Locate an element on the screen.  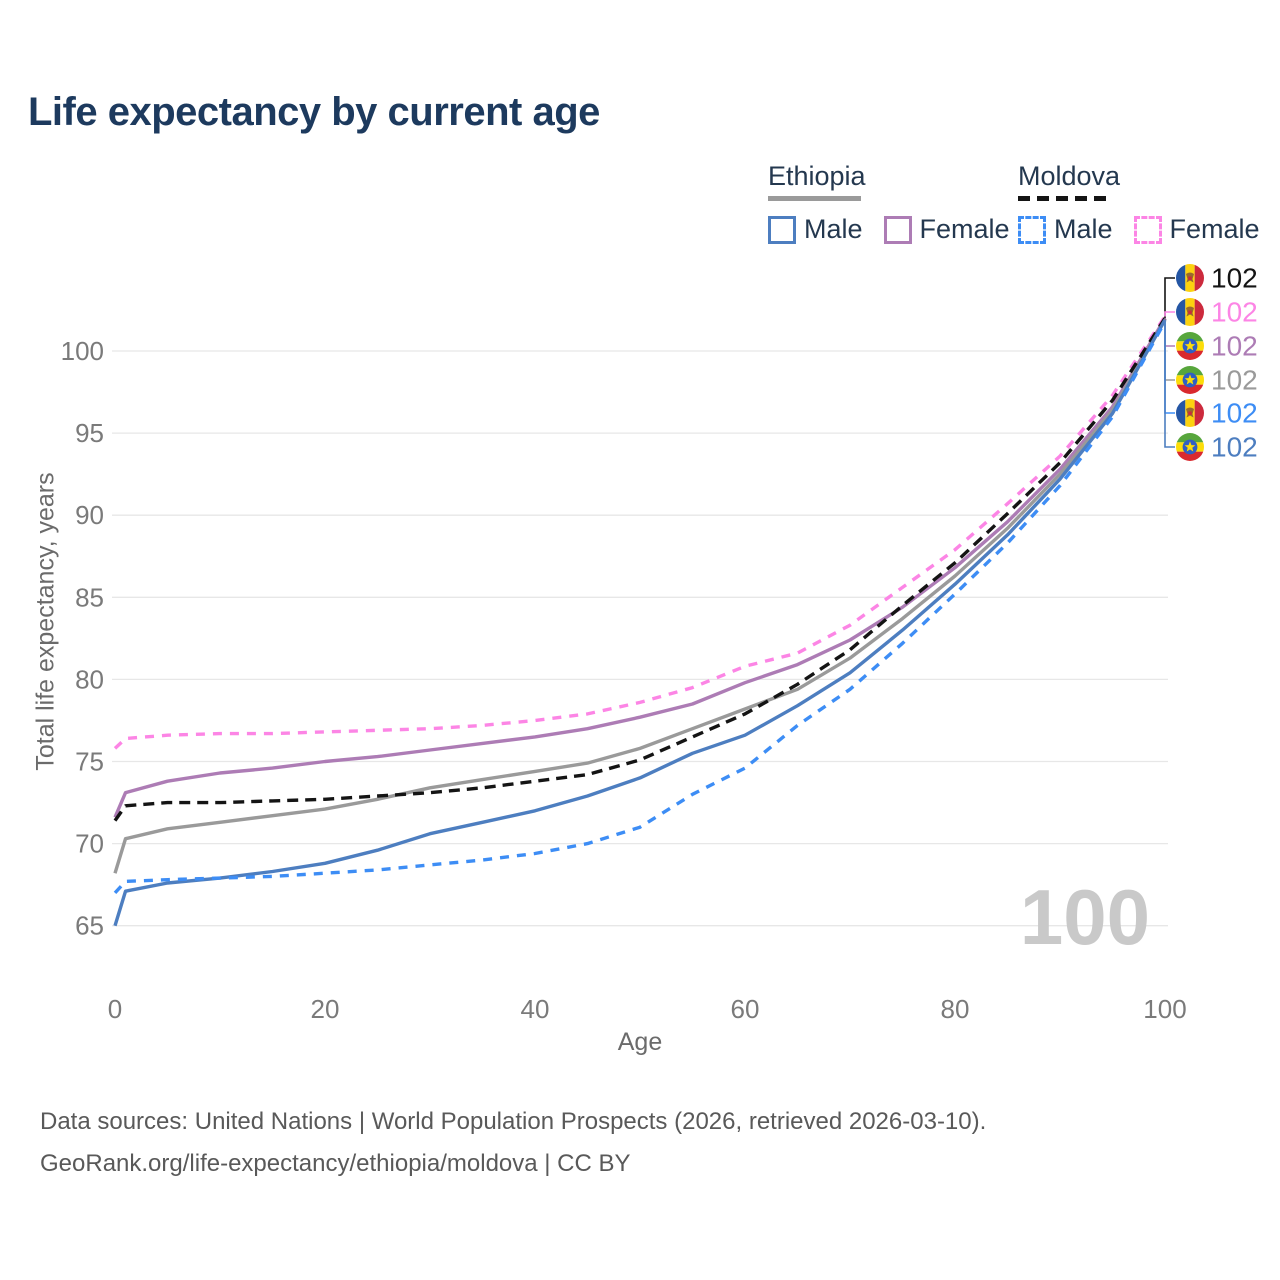
end-value-label-moldova: 102 is located at coordinates (1234, 278).